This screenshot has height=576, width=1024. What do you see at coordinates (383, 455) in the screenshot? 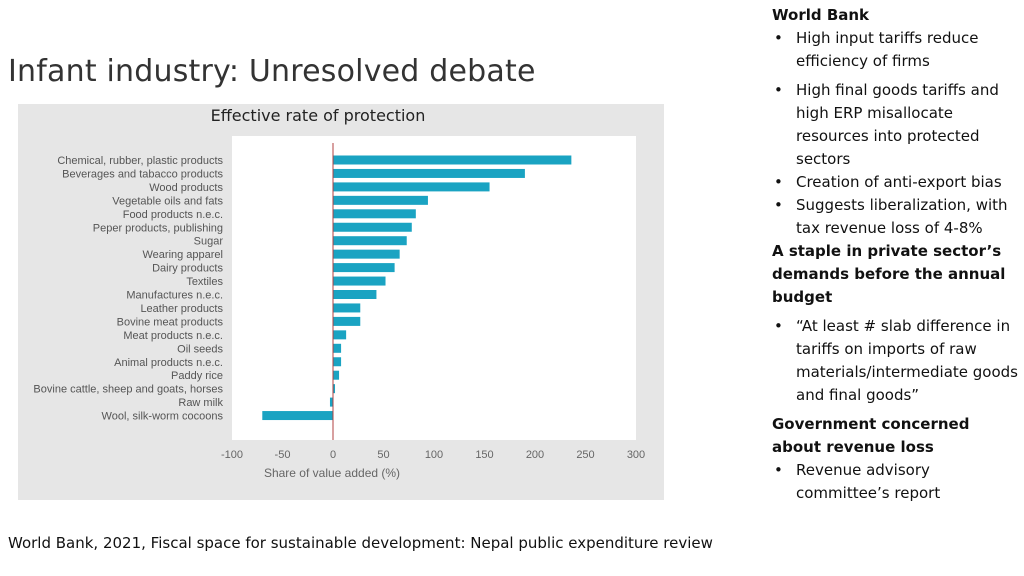
I see `x-tick-label: 50` at bounding box center [383, 455].